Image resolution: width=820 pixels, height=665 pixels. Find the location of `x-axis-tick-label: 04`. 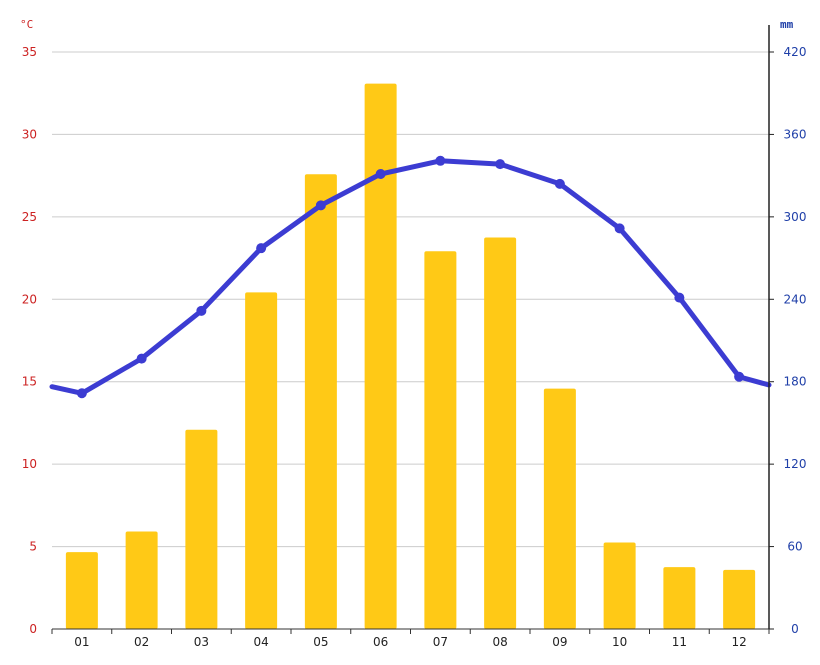

x-axis-tick-label: 04 is located at coordinates (260, 642).